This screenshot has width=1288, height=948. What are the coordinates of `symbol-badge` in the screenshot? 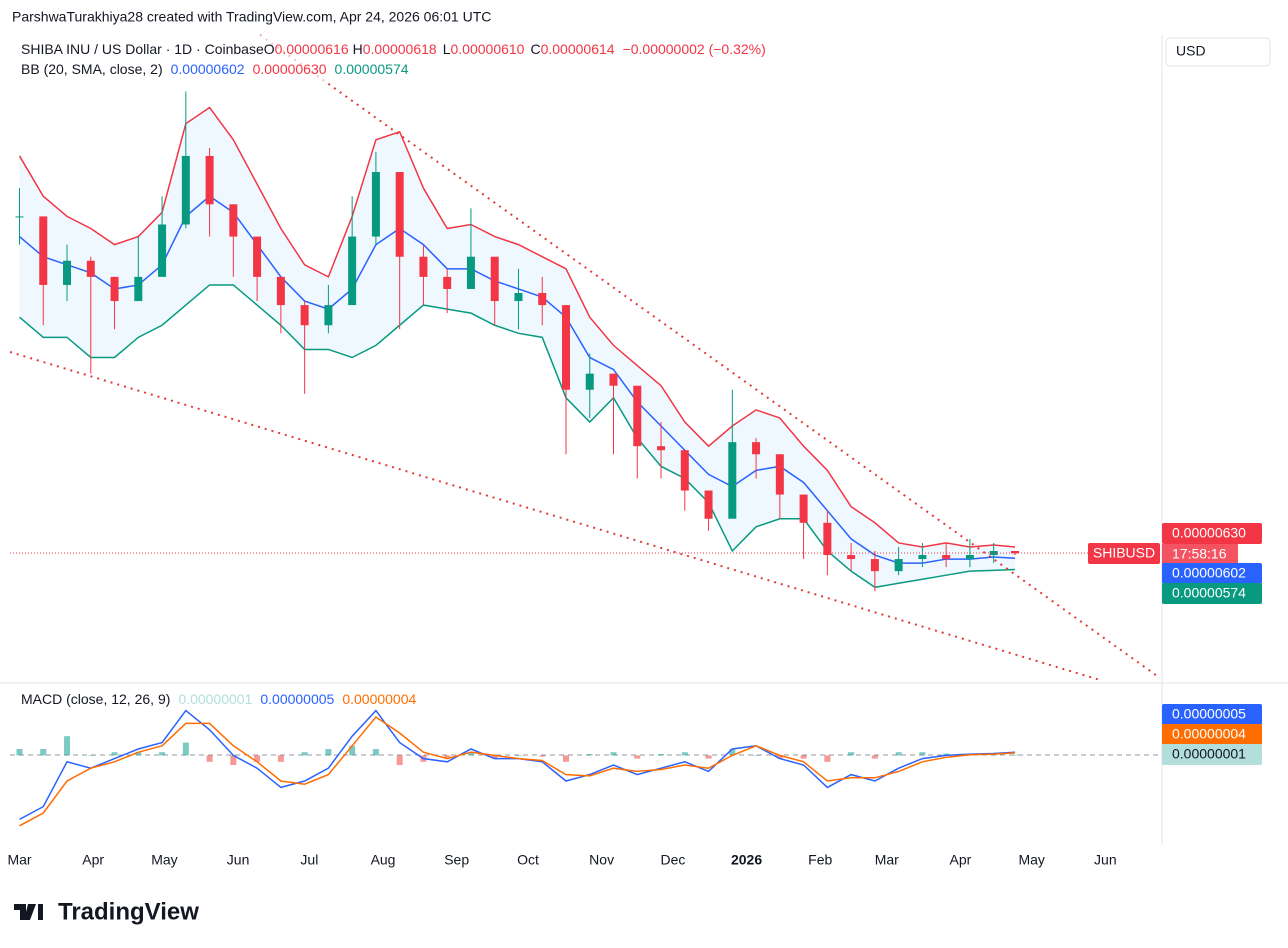 It's located at (1124, 553).